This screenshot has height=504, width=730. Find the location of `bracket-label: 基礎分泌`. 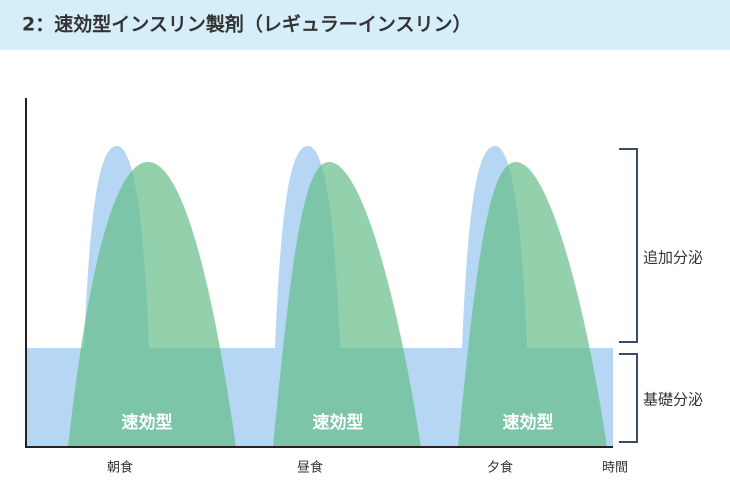

bracket-label: 基礎分泌 is located at coordinates (673, 400).